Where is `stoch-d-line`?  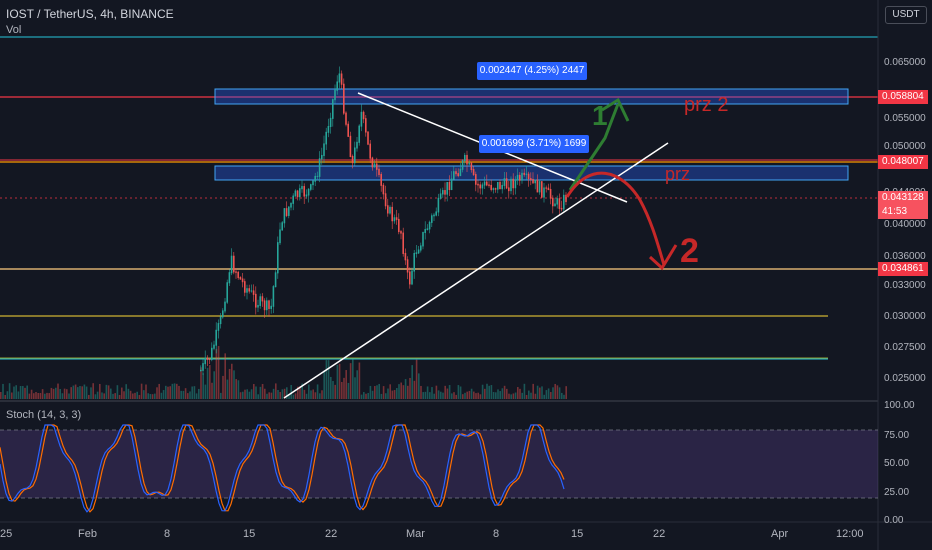
stoch-d-line is located at coordinates (282, 468).